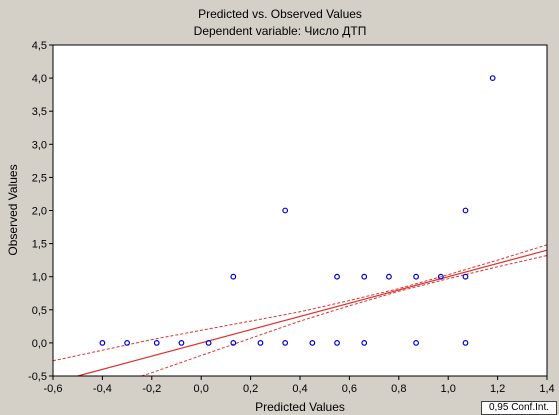 The width and height of the screenshot is (559, 415). I want to click on y-tick-label: 4,0, so click(39, 79).